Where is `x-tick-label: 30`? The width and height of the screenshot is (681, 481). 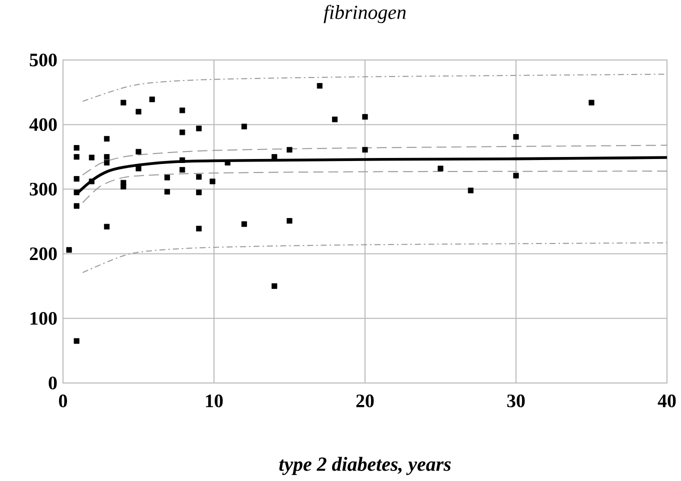 x-tick-label: 30 is located at coordinates (516, 401).